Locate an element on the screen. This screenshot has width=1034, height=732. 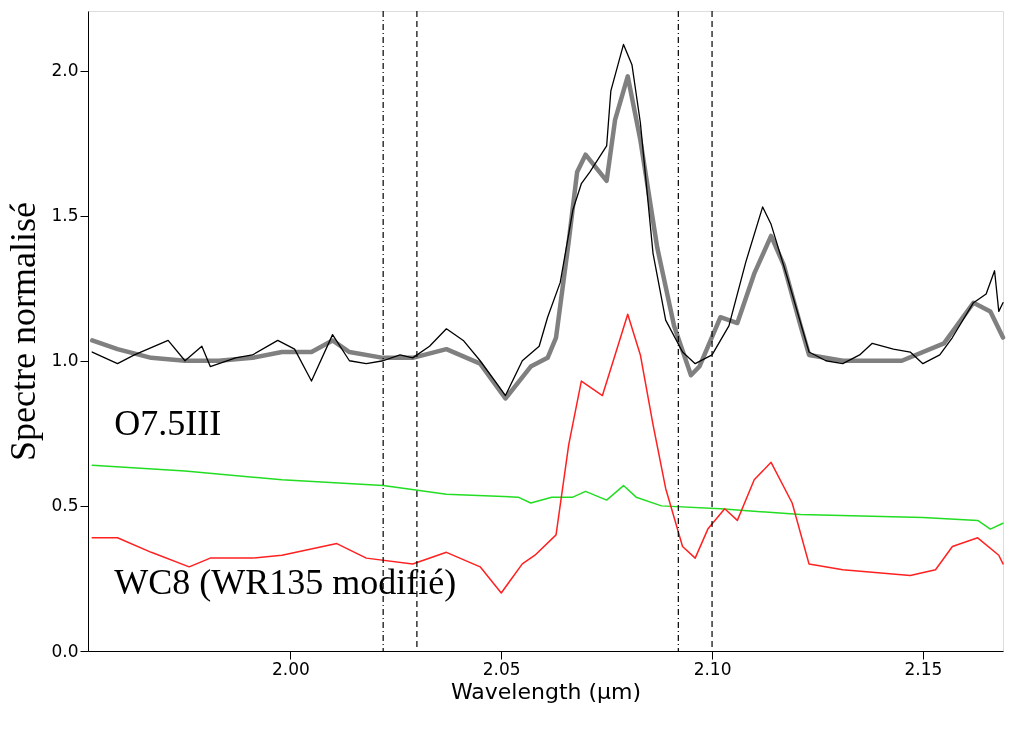
y-tick-label: 0.0 is located at coordinates (65, 650).